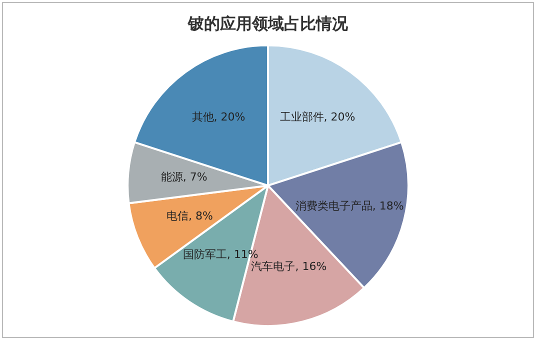  What do you see at coordinates (289, 267) in the screenshot?
I see `slice-label: 汽车电子, 16%` at bounding box center [289, 267].